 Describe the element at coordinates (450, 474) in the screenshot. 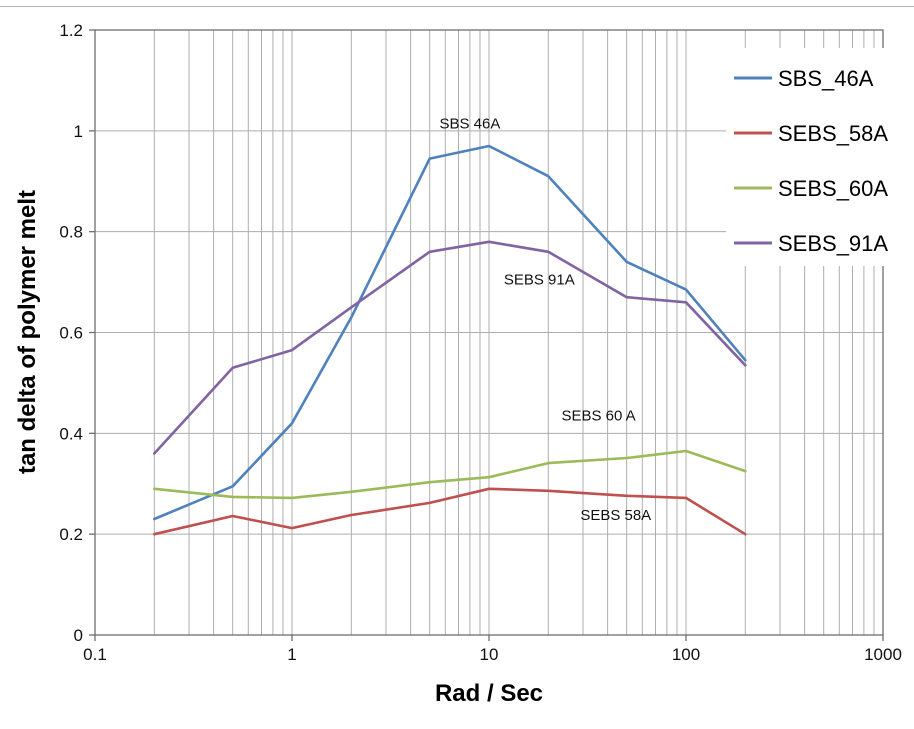

I see `series-line-SEBS_60A` at that location.